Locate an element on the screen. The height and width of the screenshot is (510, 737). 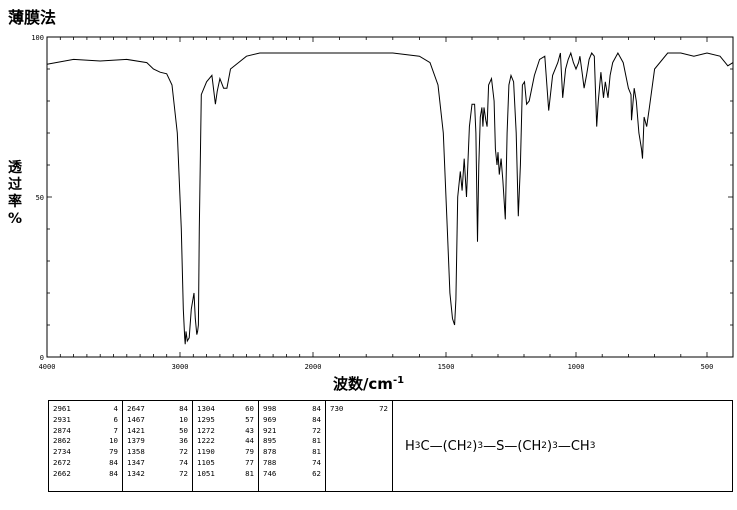
peak-wavenumber: 895 is located at coordinates (270, 441).